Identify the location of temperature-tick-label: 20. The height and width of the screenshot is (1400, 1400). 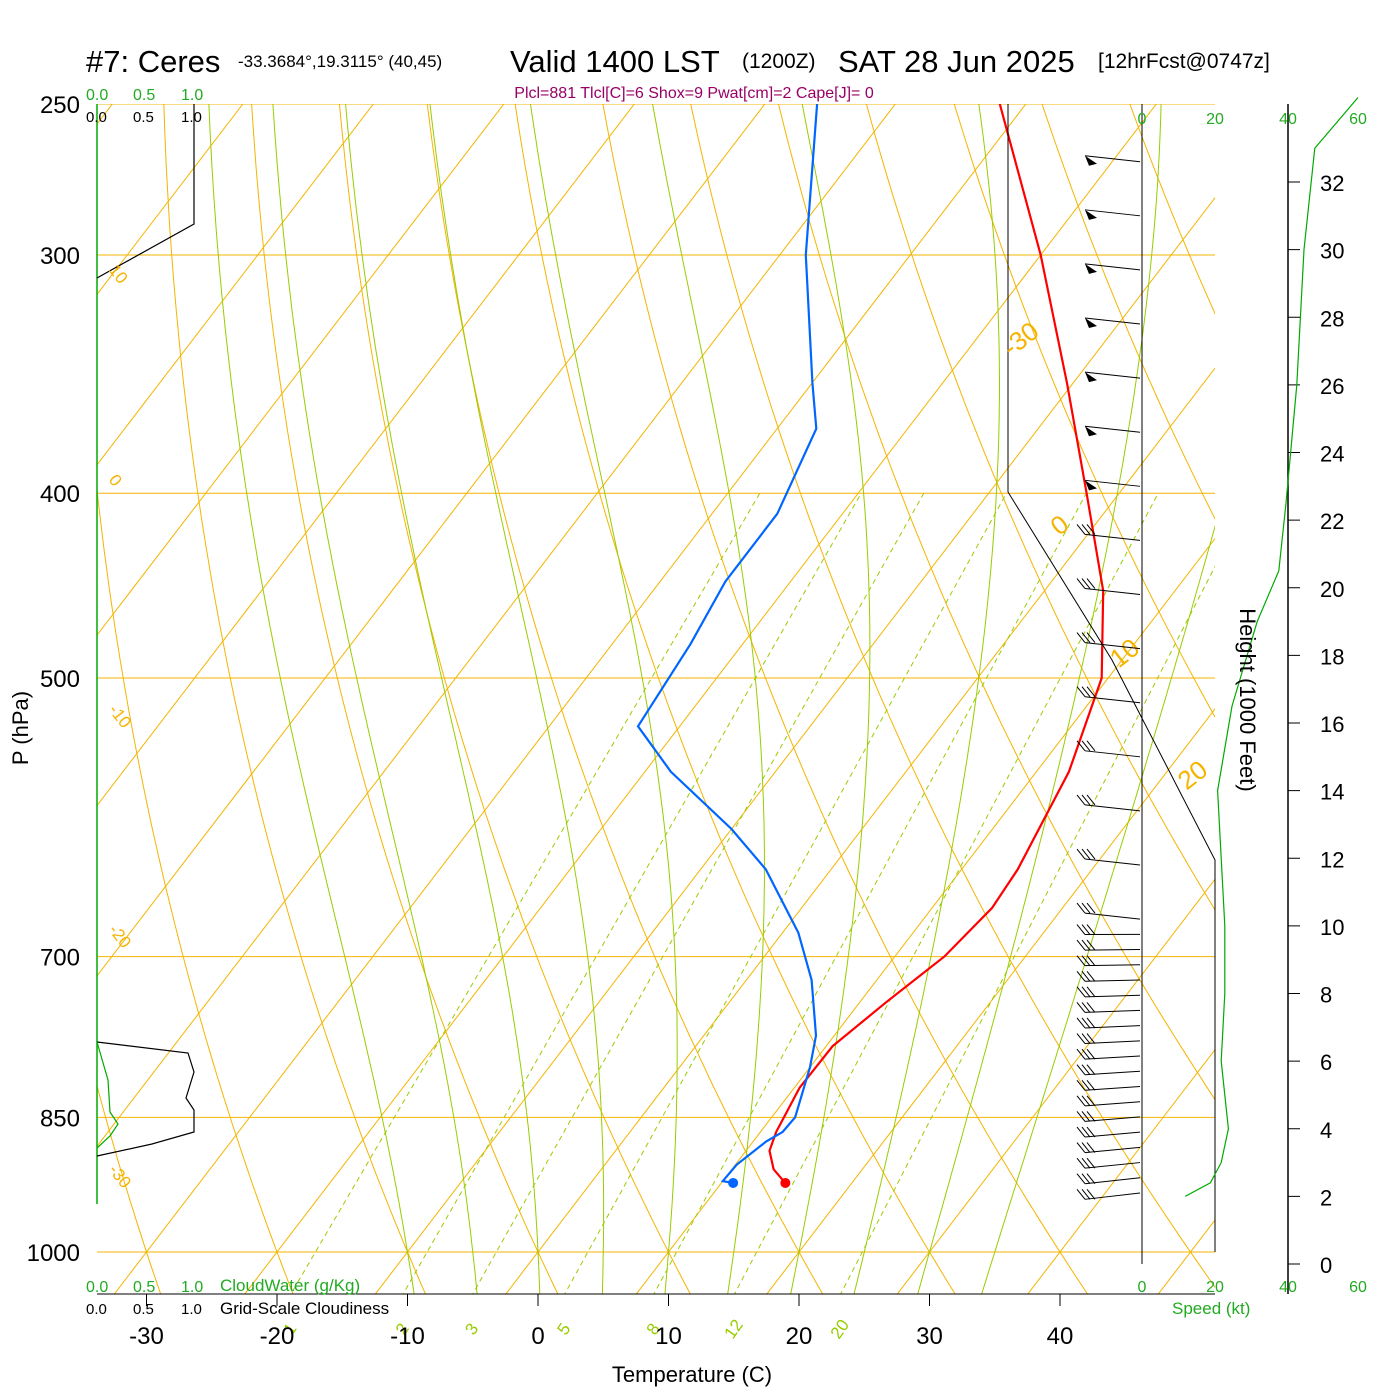
(799, 1336).